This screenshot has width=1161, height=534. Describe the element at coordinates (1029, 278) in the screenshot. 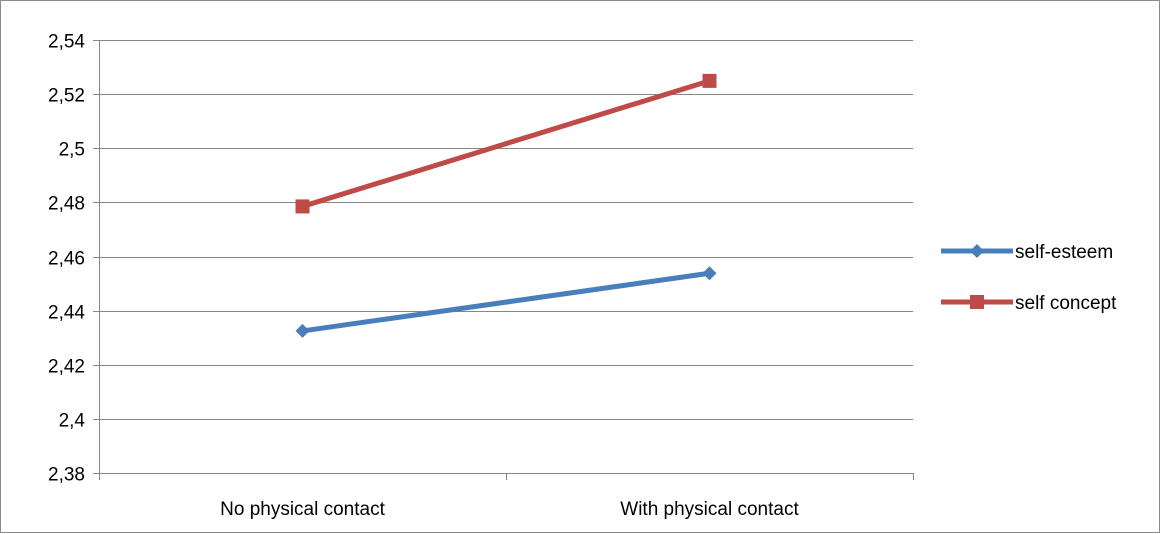

I see `legend: self-esteem self concept` at that location.